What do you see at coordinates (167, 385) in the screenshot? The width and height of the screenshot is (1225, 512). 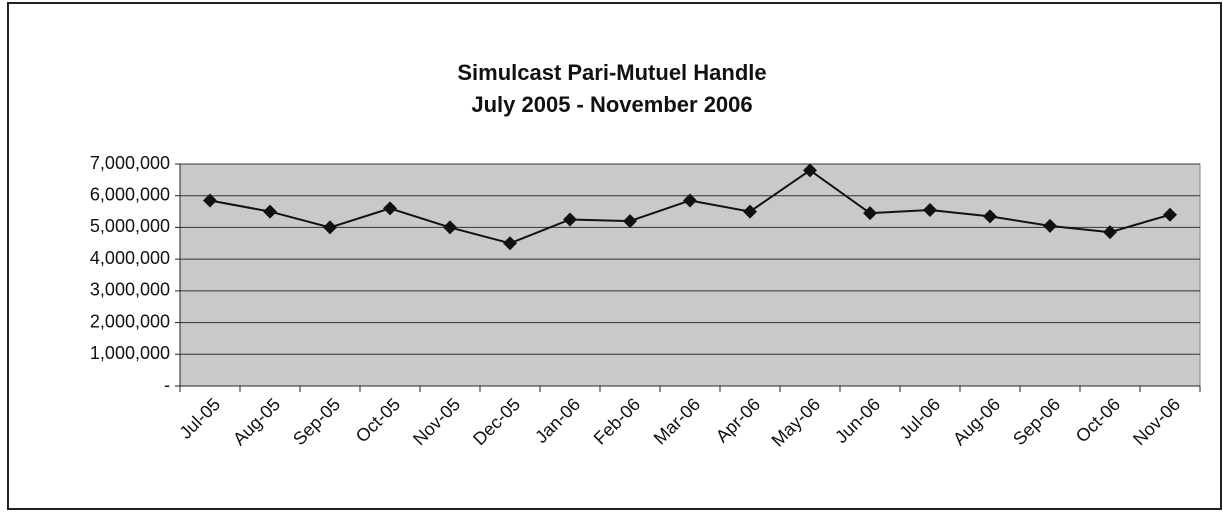 I see `y-tick-label: -` at bounding box center [167, 385].